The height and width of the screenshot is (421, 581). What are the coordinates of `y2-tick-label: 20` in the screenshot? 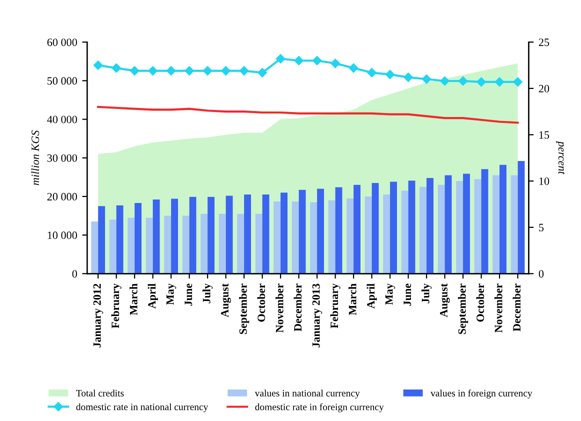 It's located at (544, 88).